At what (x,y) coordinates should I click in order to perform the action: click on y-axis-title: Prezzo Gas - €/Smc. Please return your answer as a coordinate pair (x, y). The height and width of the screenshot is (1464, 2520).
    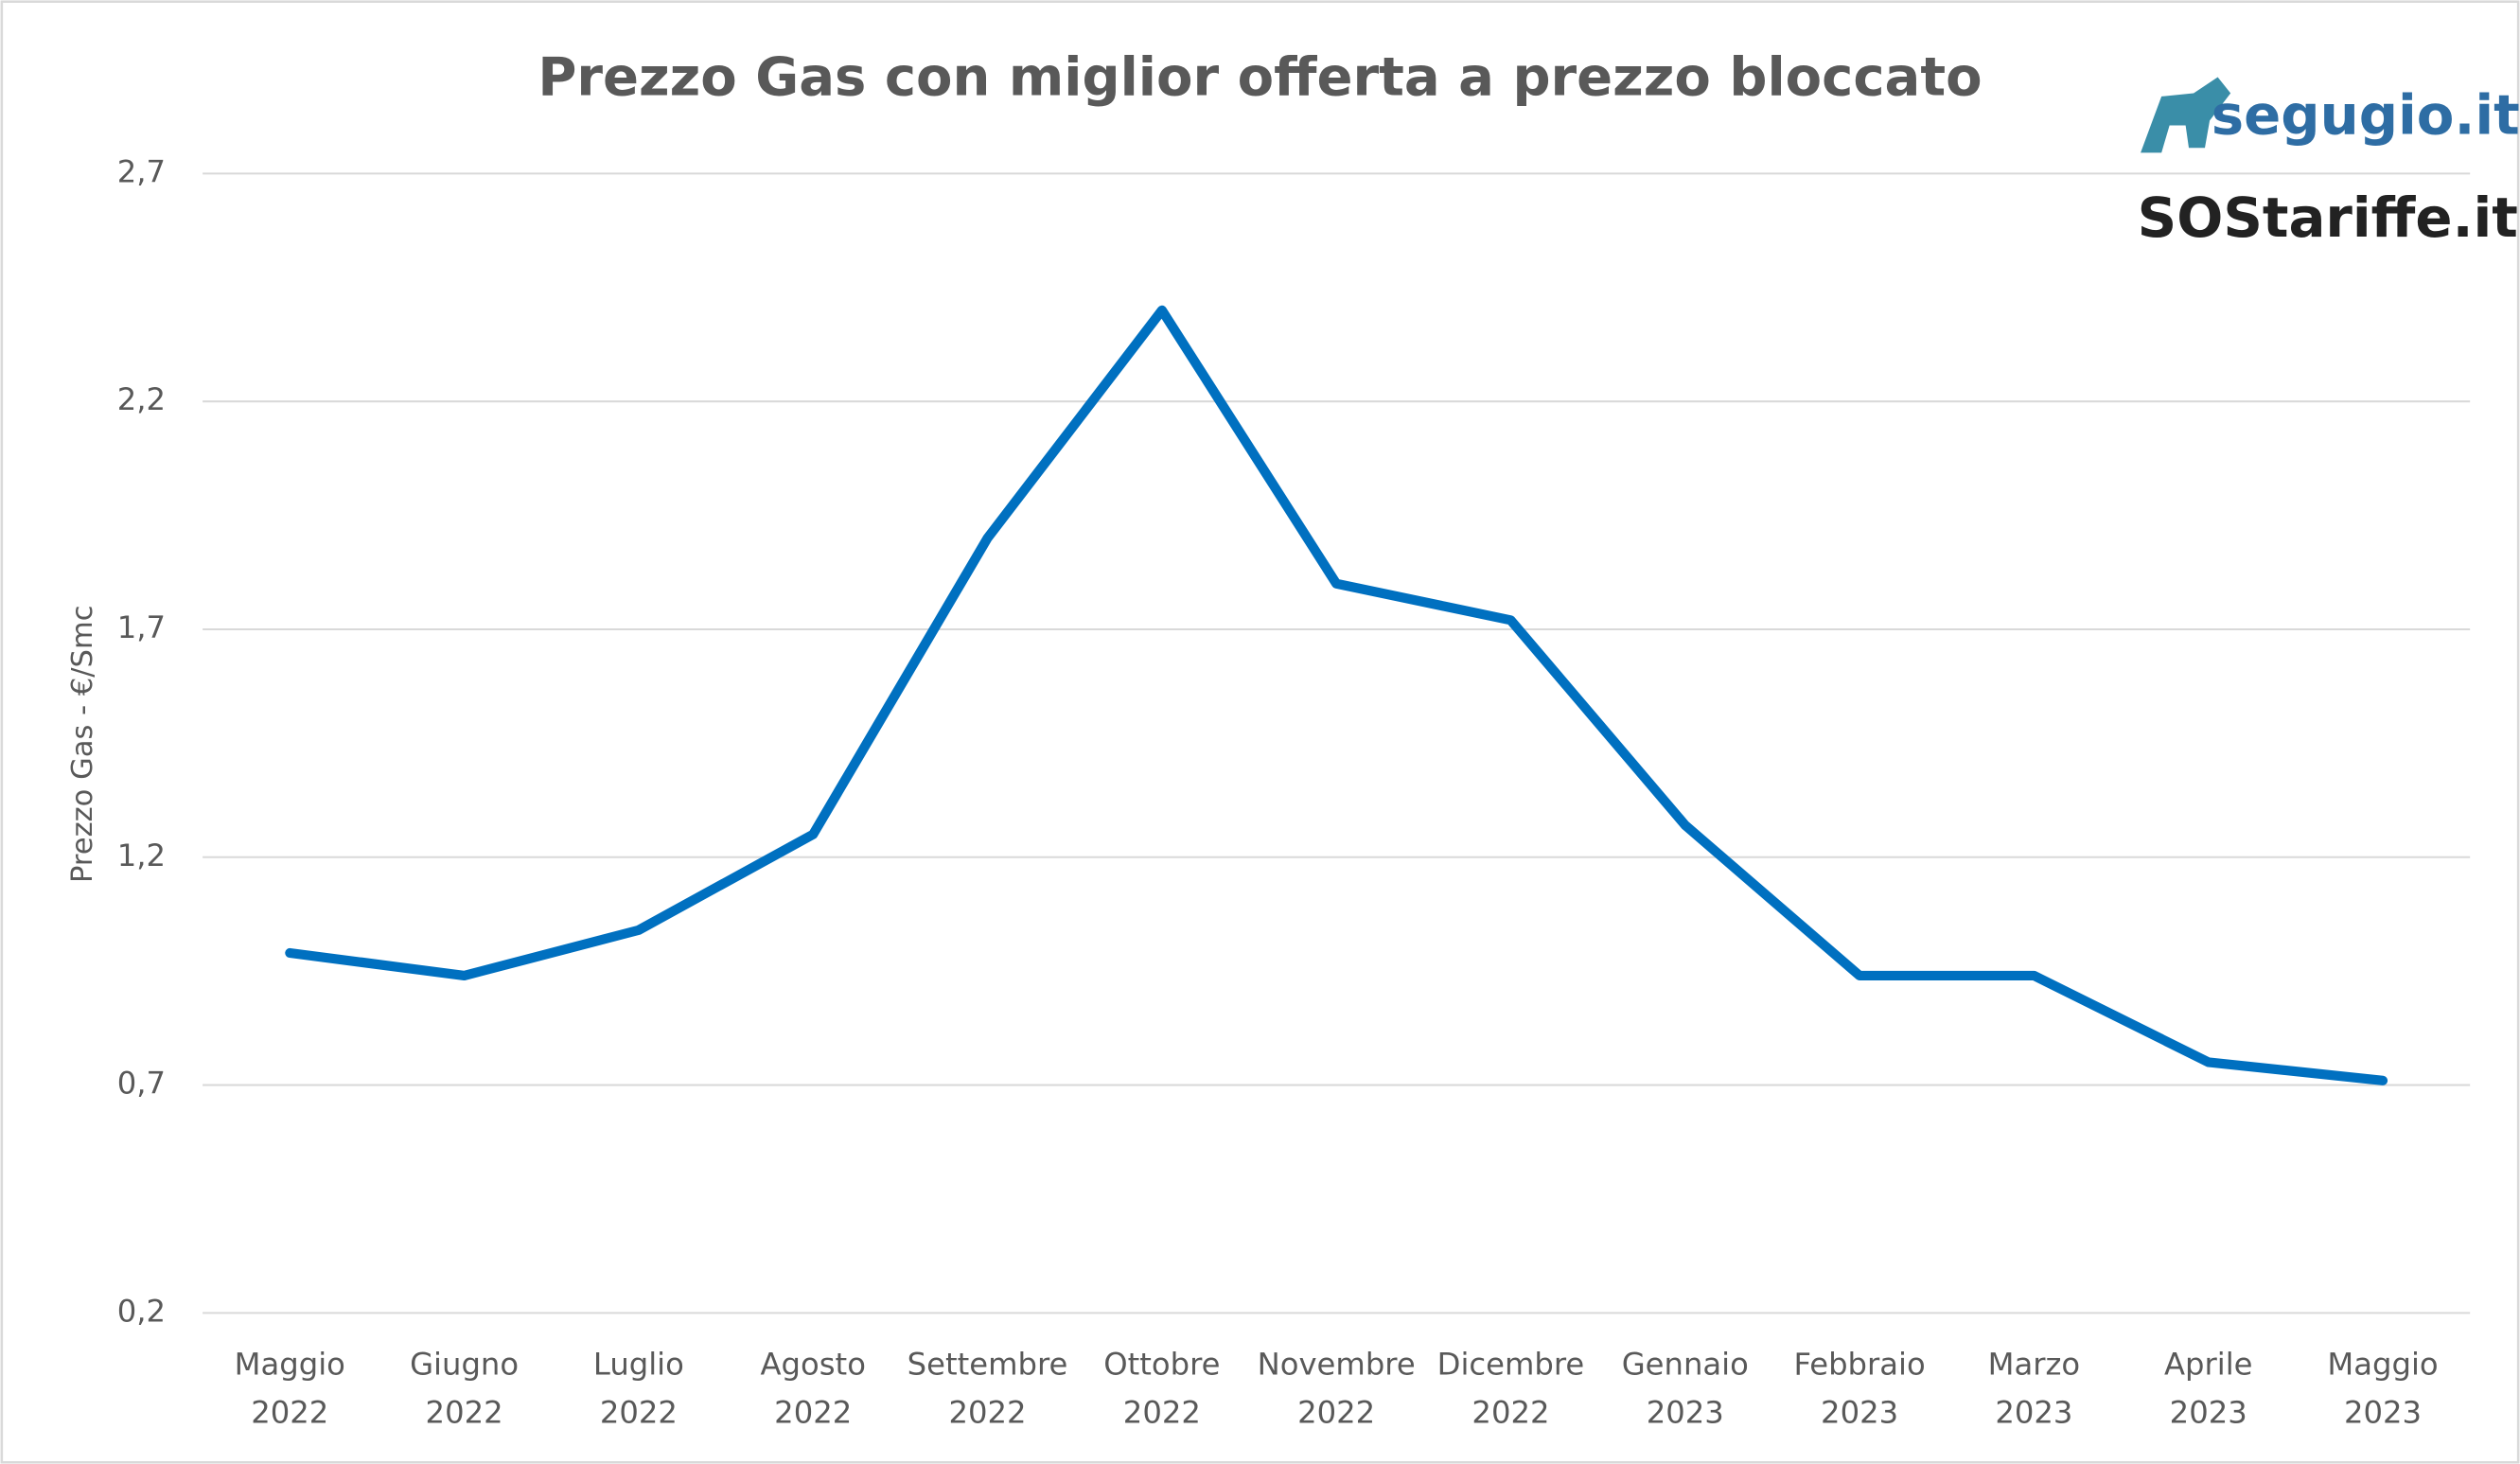
    Looking at the image, I should click on (82, 744).